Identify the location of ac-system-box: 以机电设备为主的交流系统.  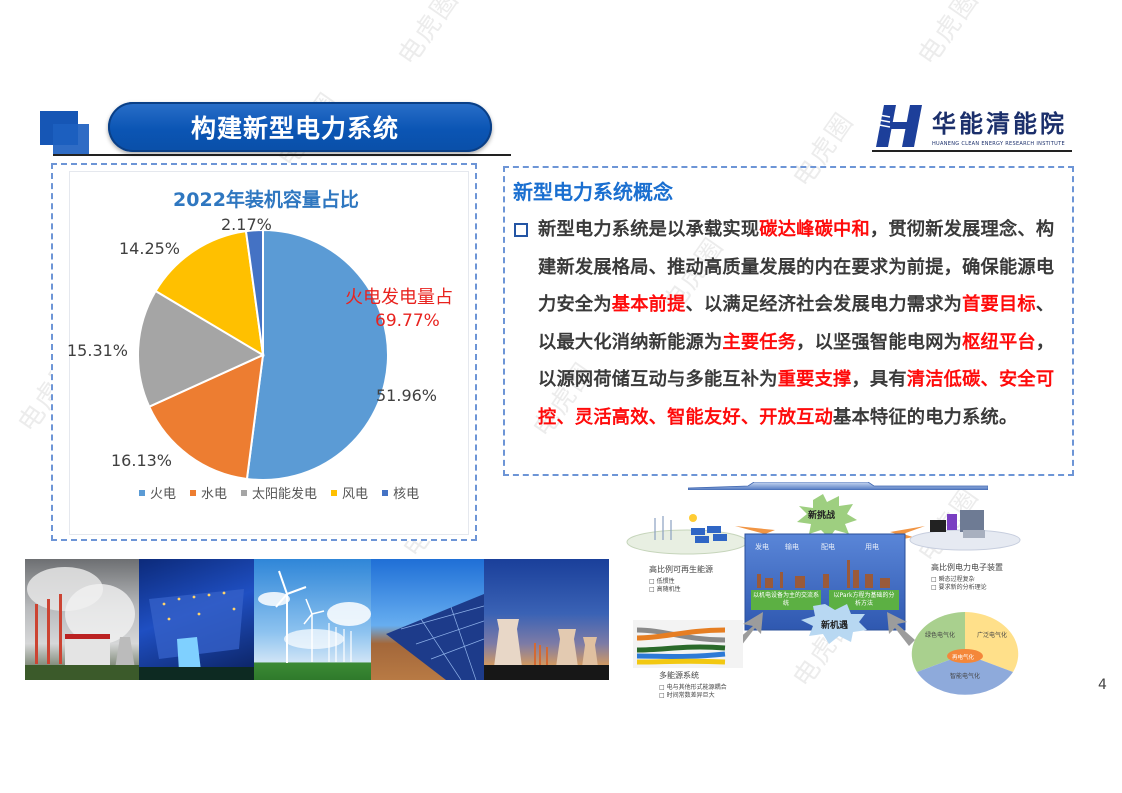
(786, 599).